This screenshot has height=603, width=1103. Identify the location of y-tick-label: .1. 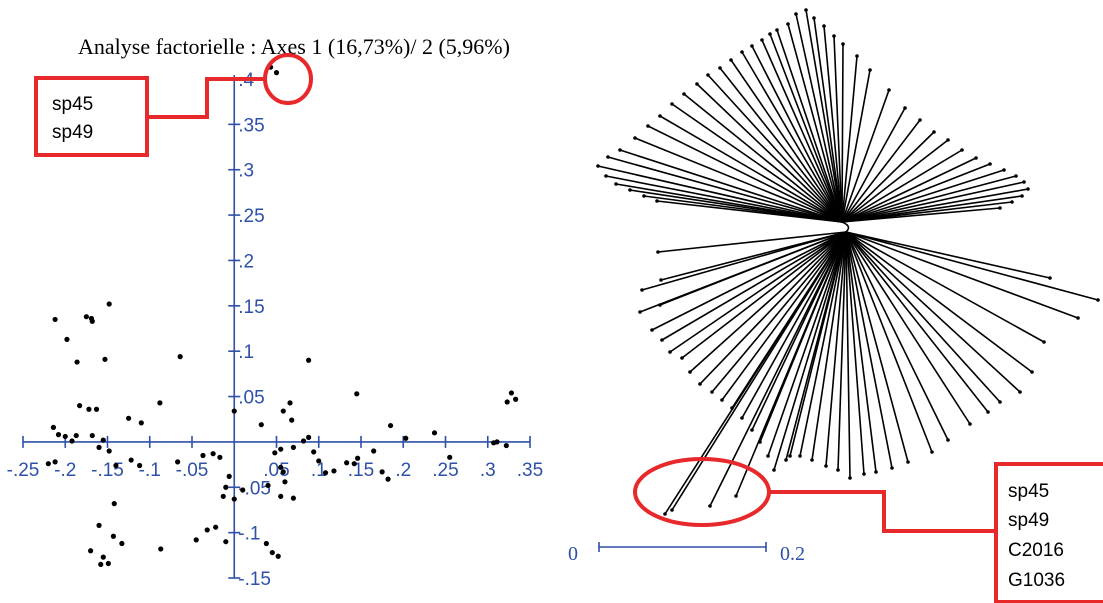
(246, 352).